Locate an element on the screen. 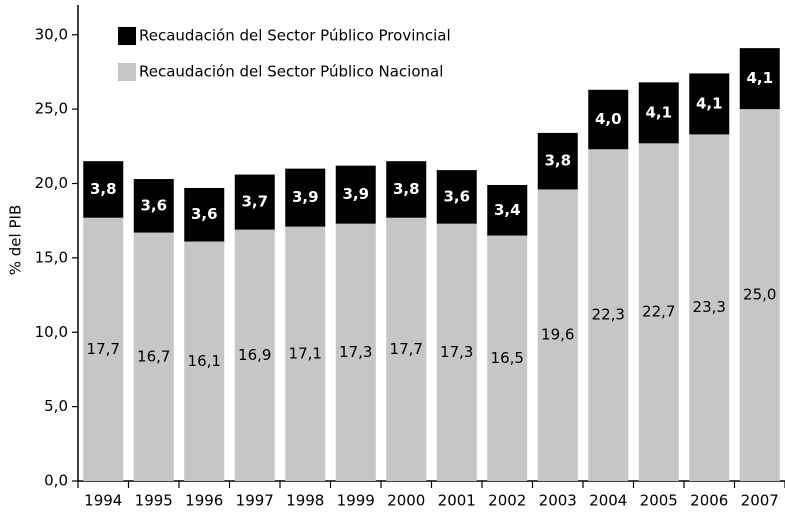 This screenshot has width=785, height=513. value-label: 25,0 is located at coordinates (759, 295).